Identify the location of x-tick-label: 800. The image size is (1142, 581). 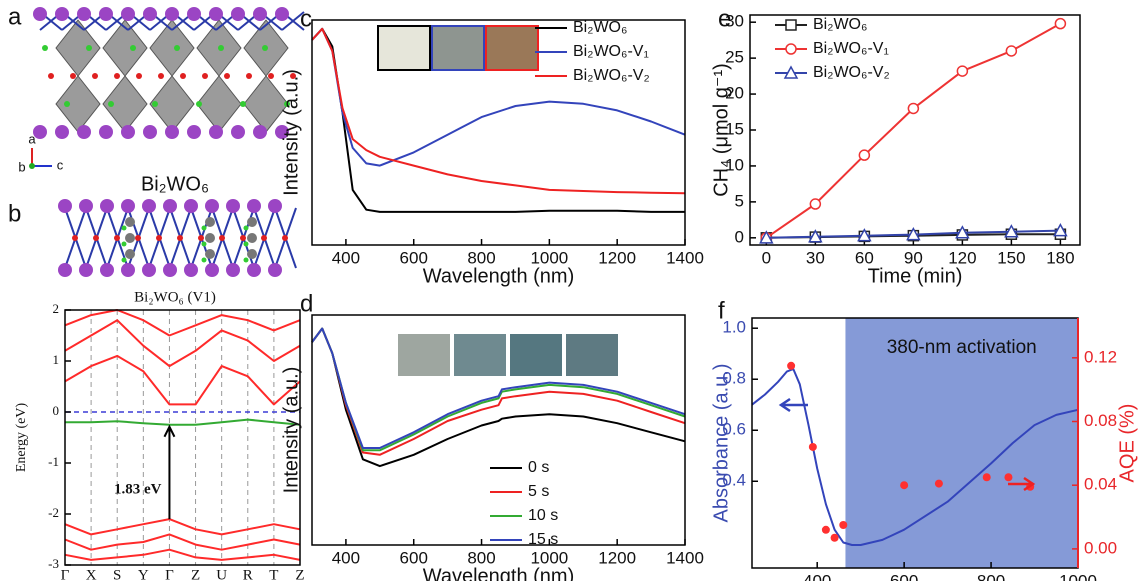
(481, 257).